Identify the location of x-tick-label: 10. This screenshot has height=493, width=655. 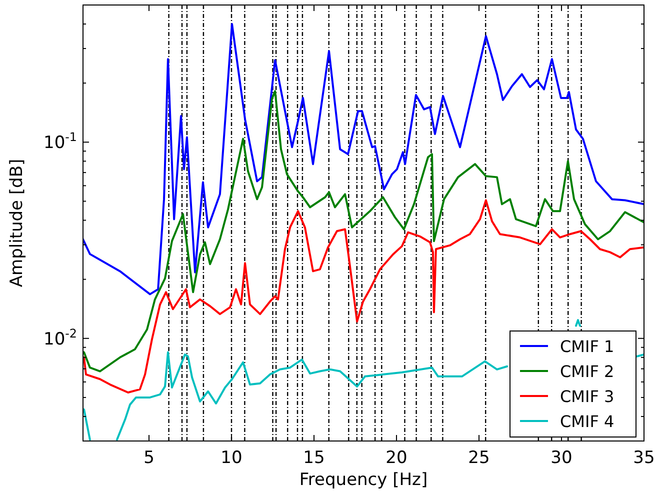
(231, 458).